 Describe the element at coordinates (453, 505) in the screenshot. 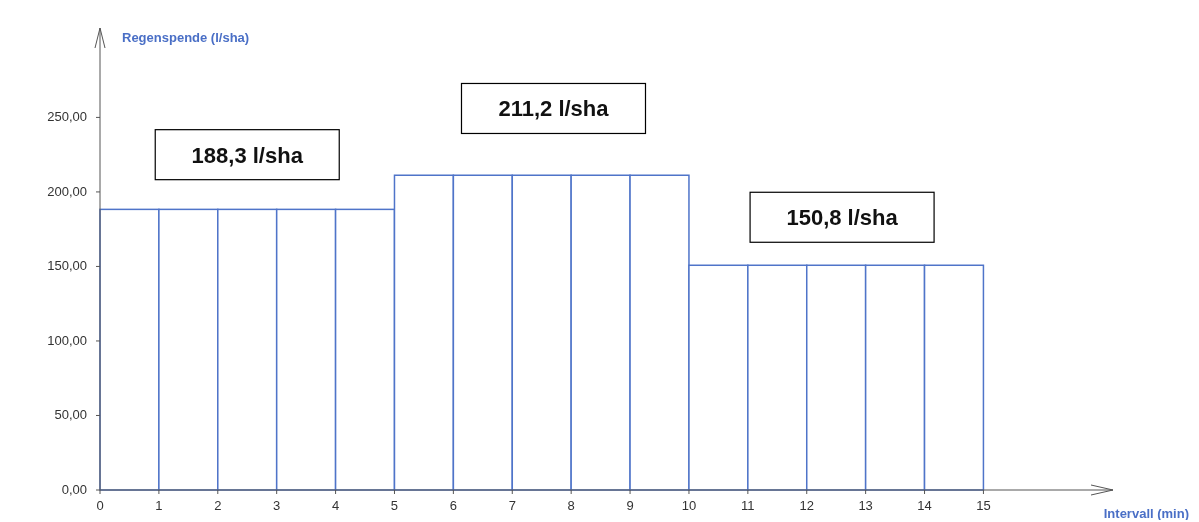

I see `x-tick-label: 6` at that location.